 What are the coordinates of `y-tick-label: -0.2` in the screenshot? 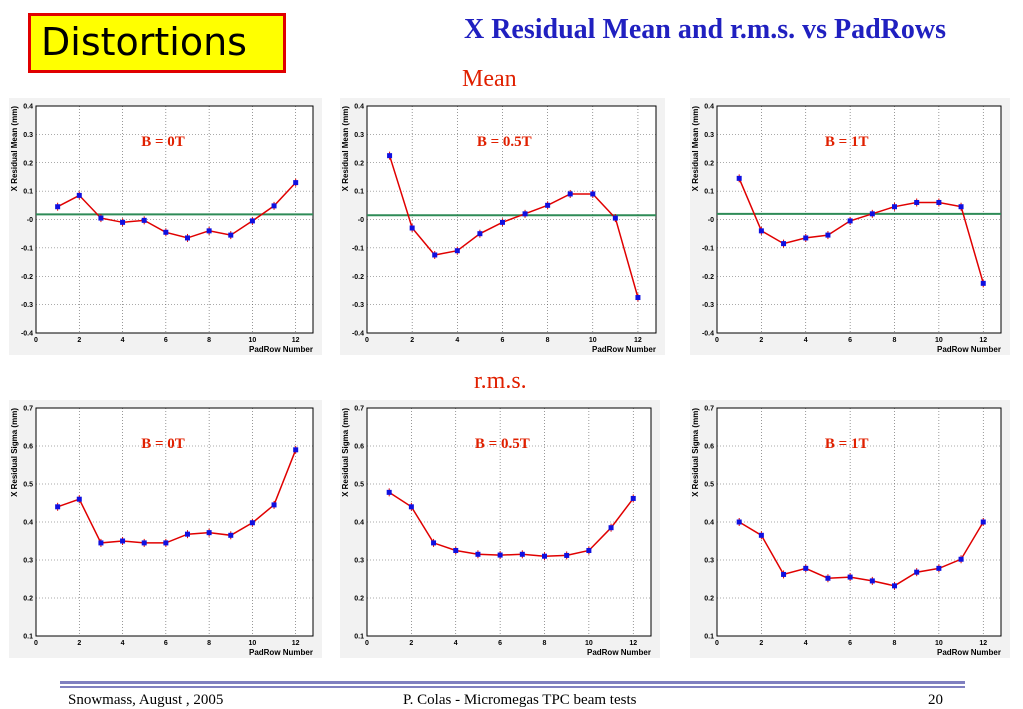 It's located at (358, 277).